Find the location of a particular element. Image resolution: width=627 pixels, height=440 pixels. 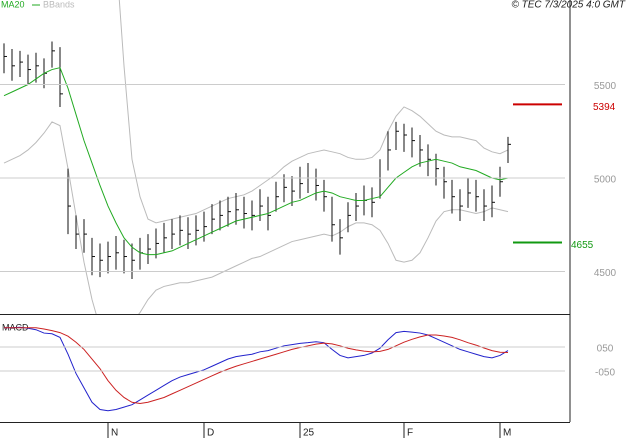

level-label: 4655 is located at coordinates (582, 245).